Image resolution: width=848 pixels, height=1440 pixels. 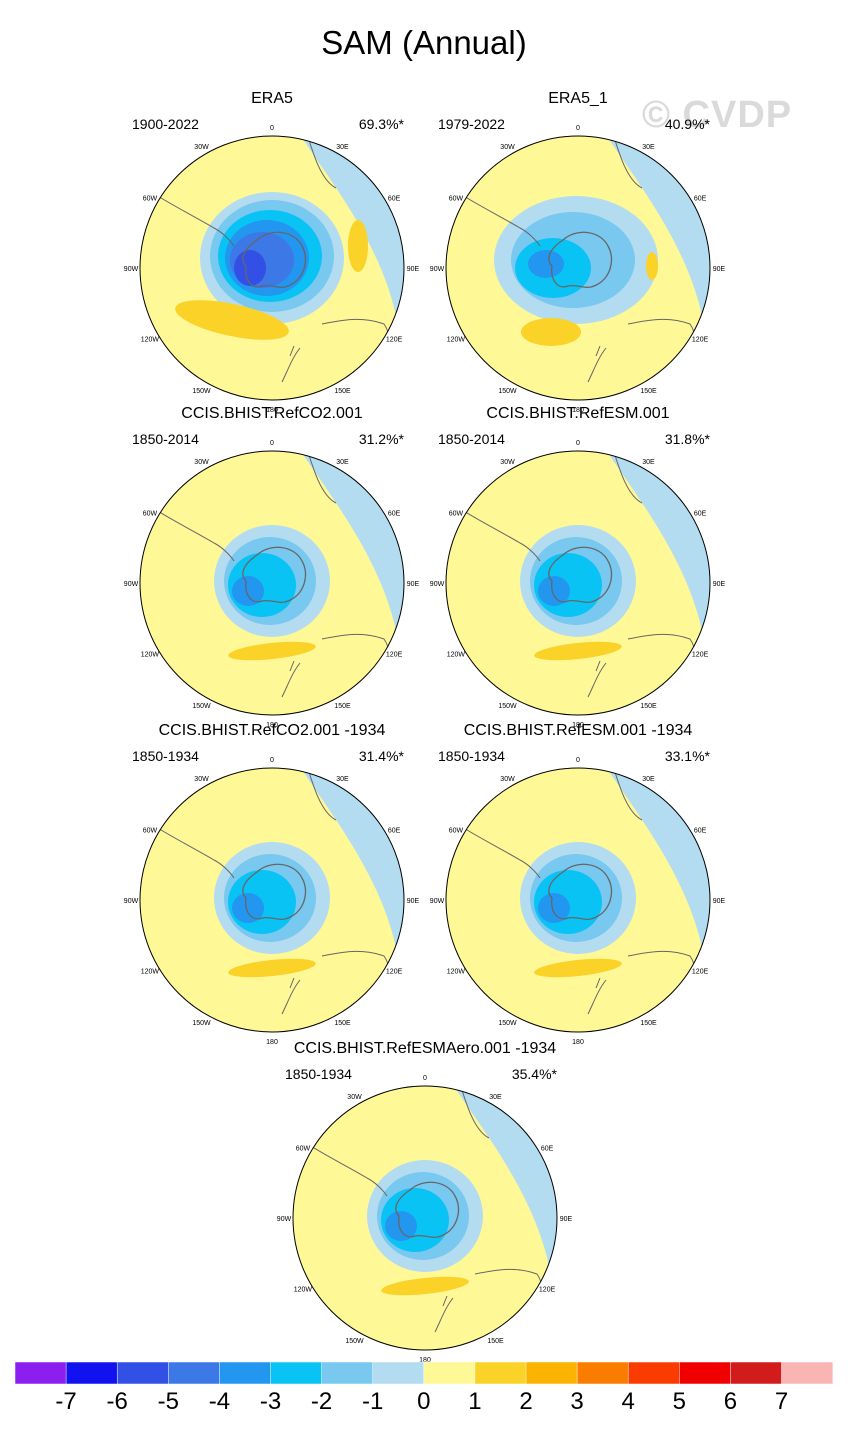 I want to click on panel-years: 1850-1934, so click(x=318, y=1074).